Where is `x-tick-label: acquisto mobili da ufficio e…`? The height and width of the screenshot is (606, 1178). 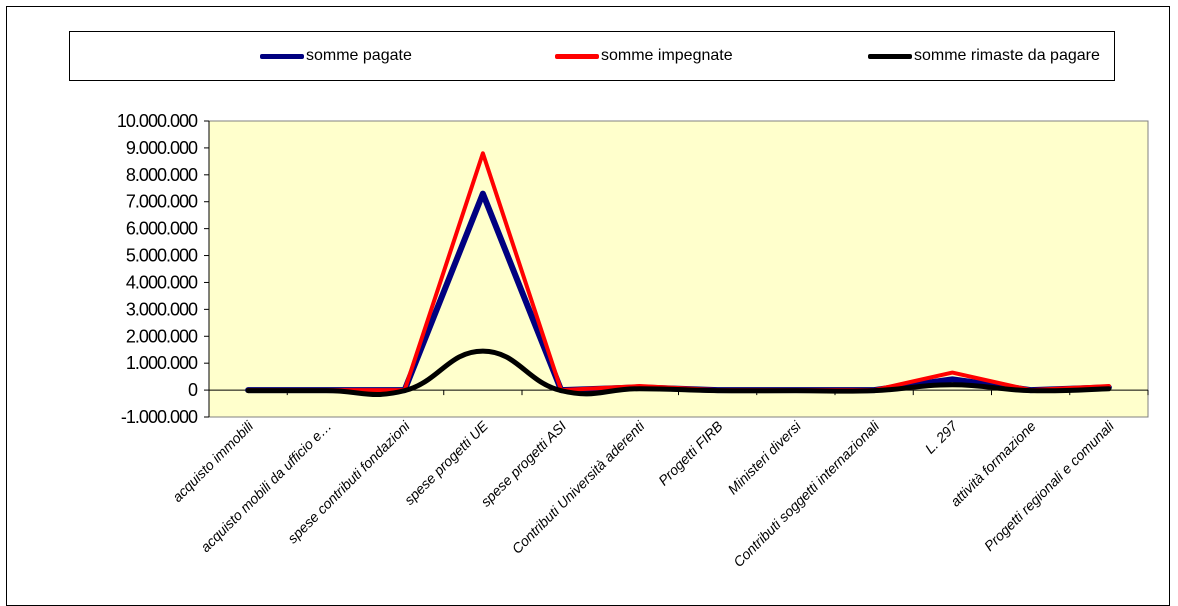 x-tick-label: acquisto mobili da ufficio e… is located at coordinates (265, 486).